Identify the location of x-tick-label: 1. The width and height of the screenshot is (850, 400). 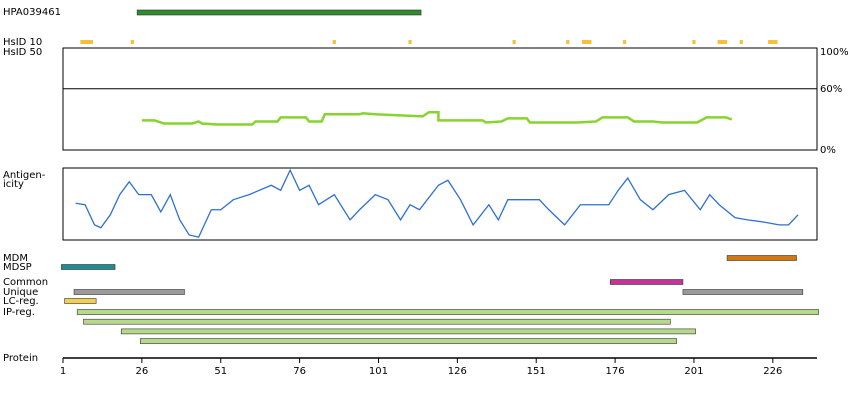
(63, 371).